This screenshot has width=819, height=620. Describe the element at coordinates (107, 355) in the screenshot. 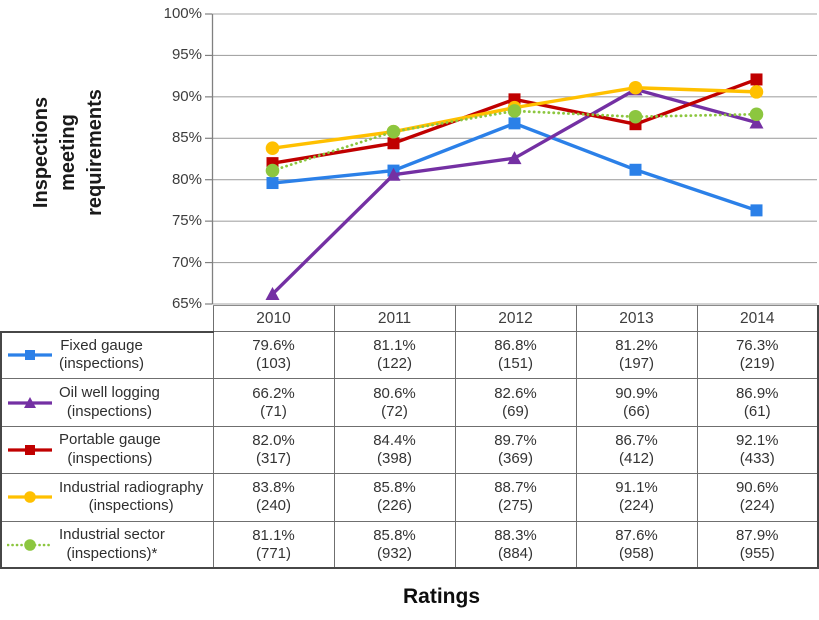

I see `legend-cell: Fixed gauge (inspections)` at that location.